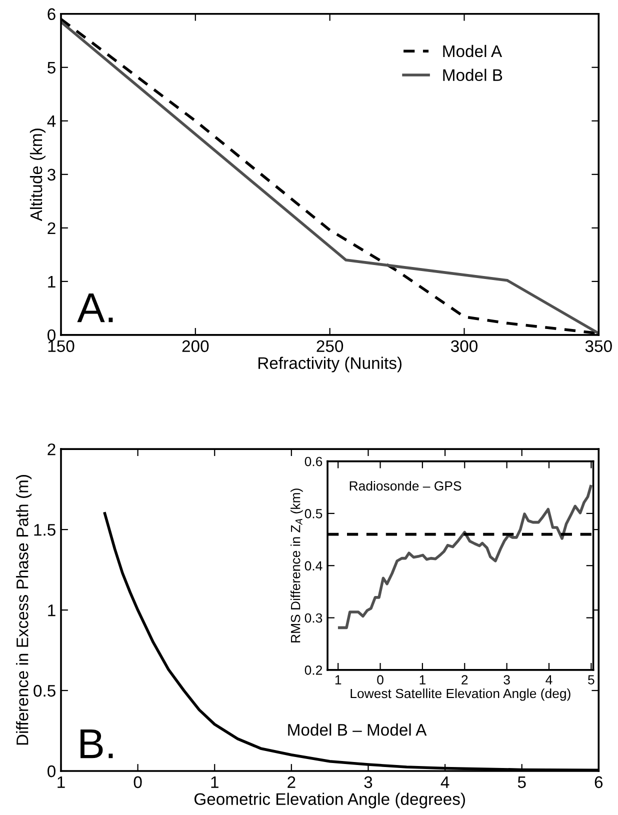  What do you see at coordinates (598, 782) in the screenshot?
I see `x-tick-label: 6` at bounding box center [598, 782].